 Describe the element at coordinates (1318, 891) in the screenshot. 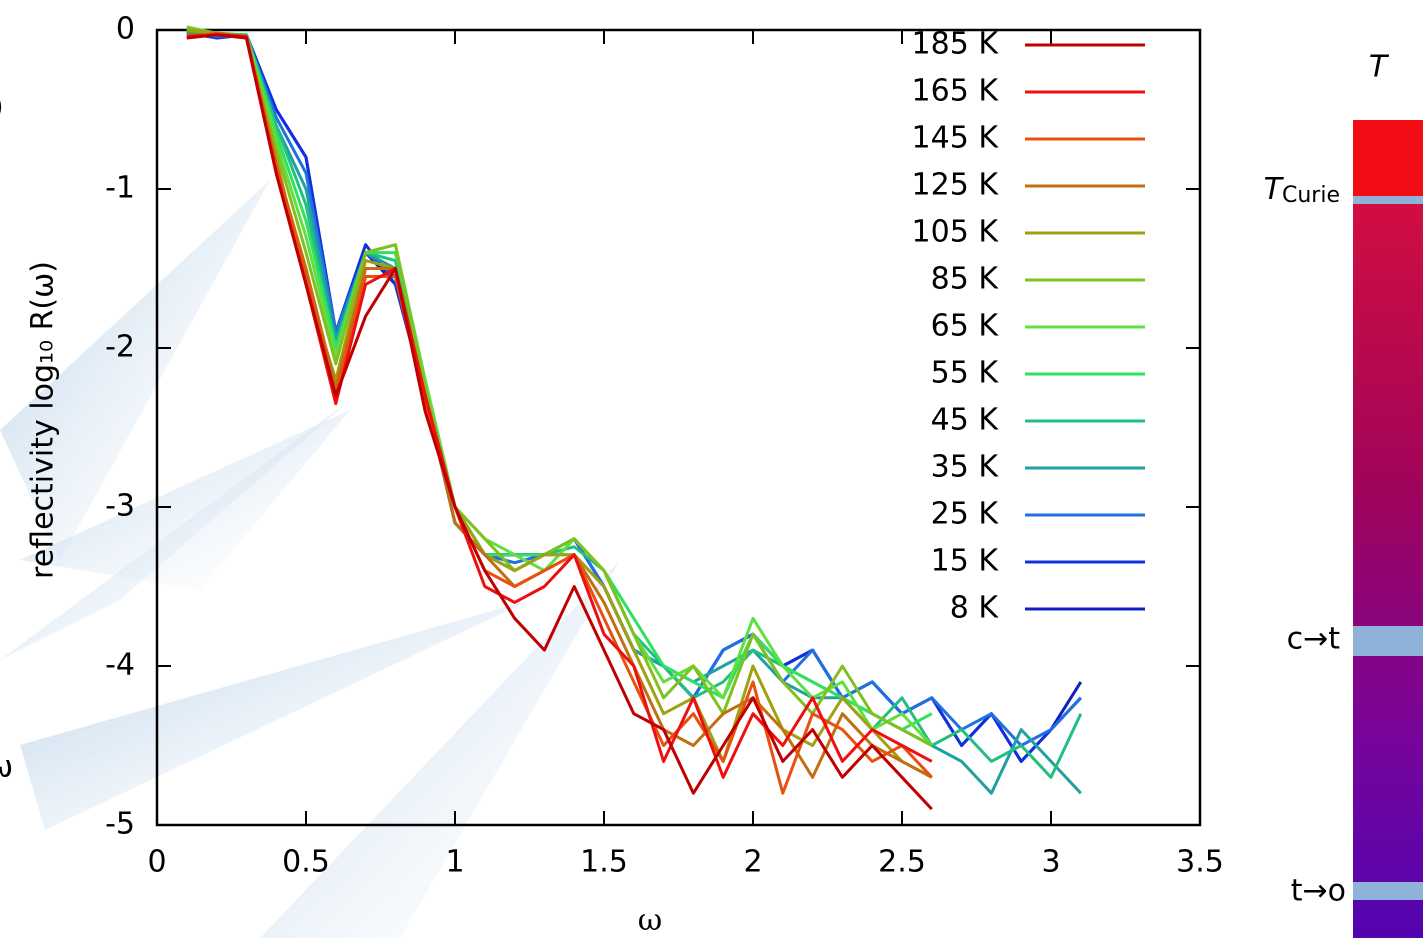

I see `colorbar-label: t→o` at that location.